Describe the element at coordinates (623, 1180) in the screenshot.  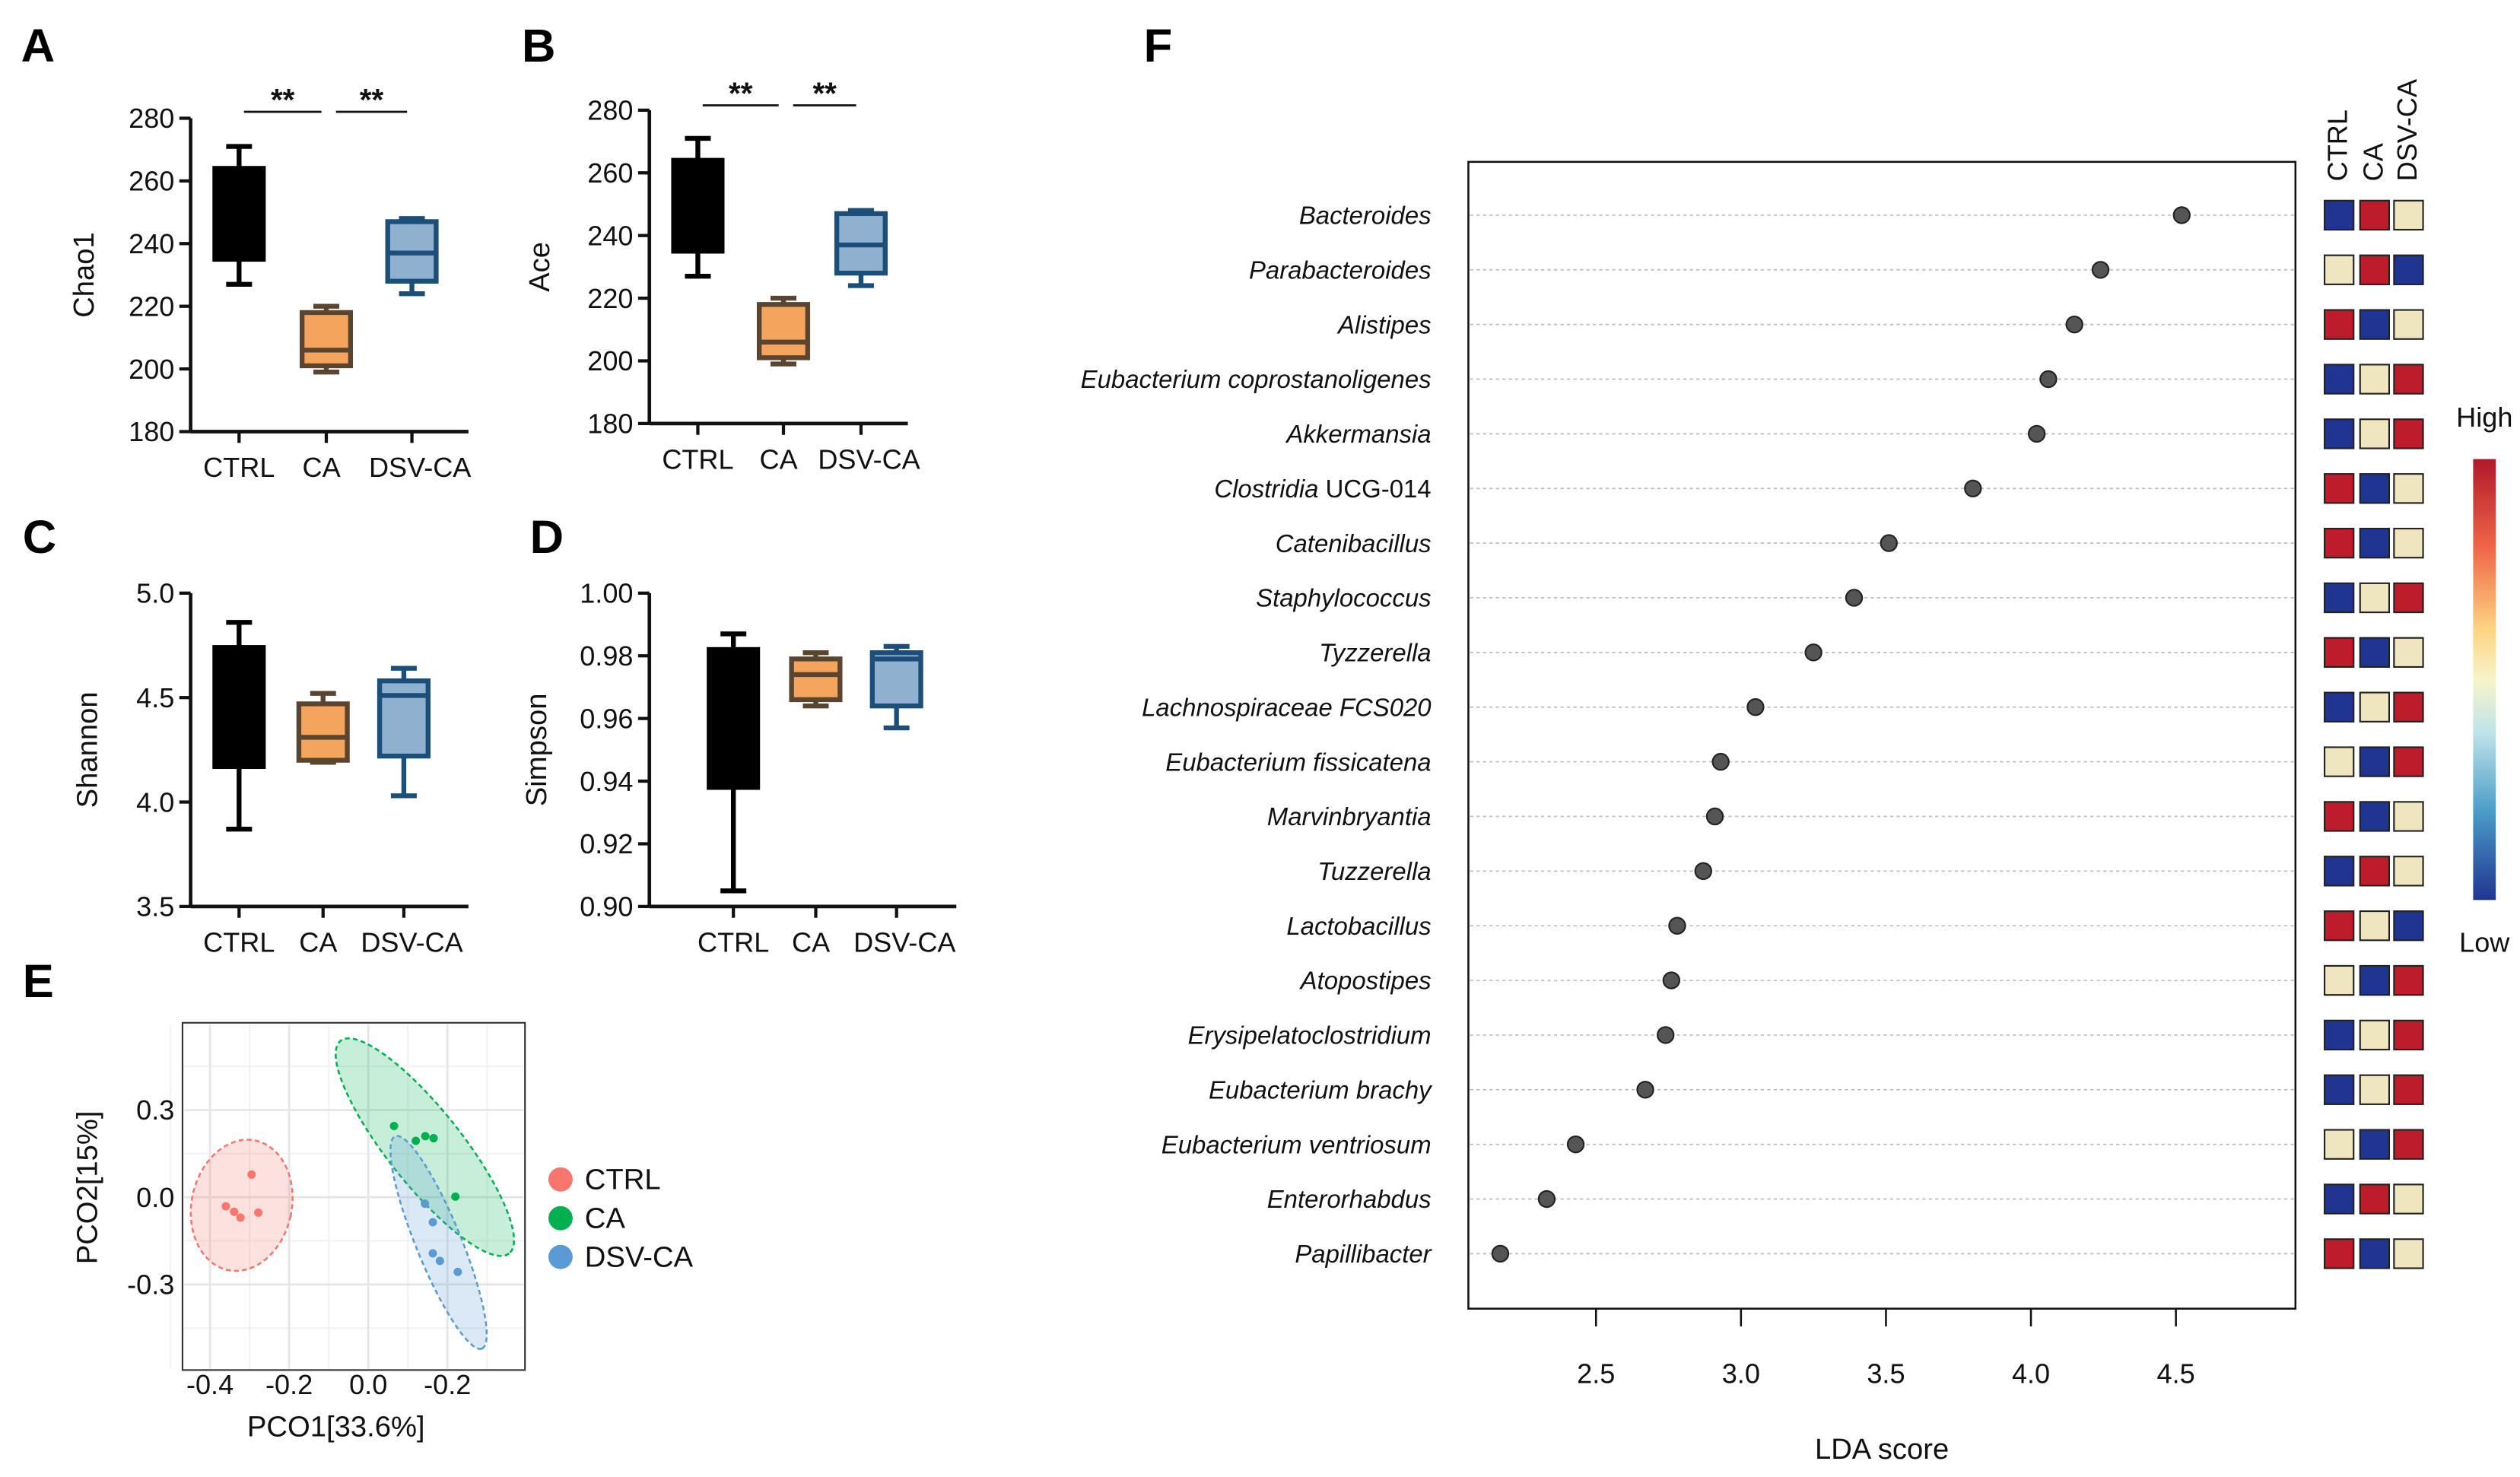
I see `legend-label: CTRL` at that location.